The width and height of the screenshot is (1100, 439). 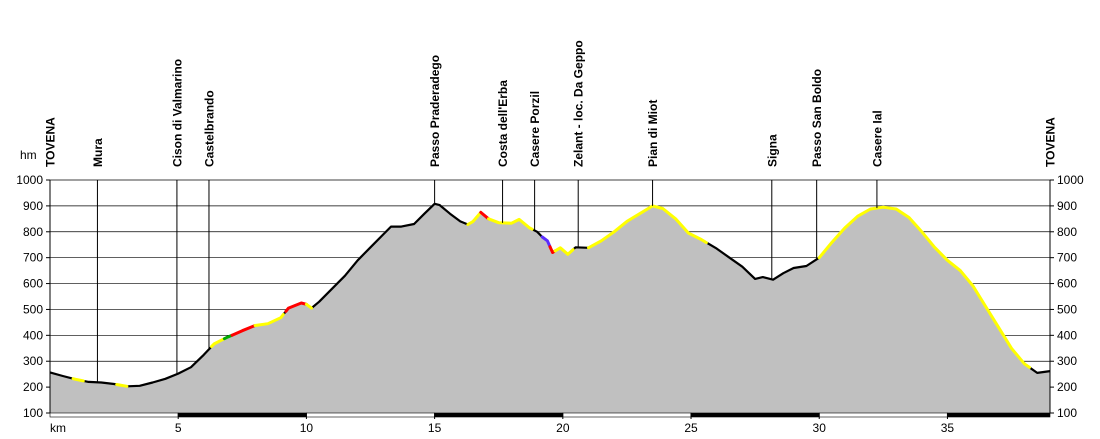 What do you see at coordinates (653, 133) in the screenshot?
I see `waypoint-label: Pian di Miot` at bounding box center [653, 133].